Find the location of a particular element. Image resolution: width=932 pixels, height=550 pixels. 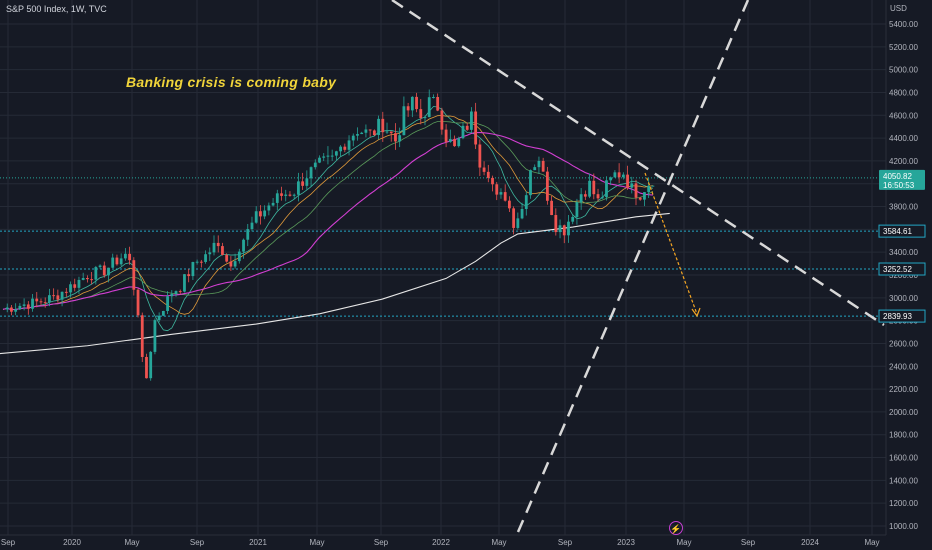

level-label: 3252.52 is located at coordinates (897, 269).